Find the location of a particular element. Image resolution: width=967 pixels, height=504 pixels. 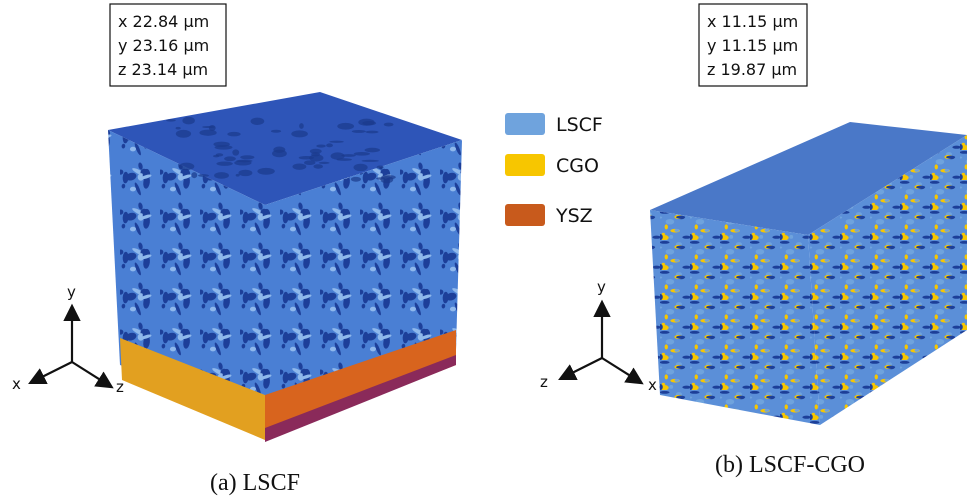

dimension: y 23.16 µm is located at coordinates (163, 45).